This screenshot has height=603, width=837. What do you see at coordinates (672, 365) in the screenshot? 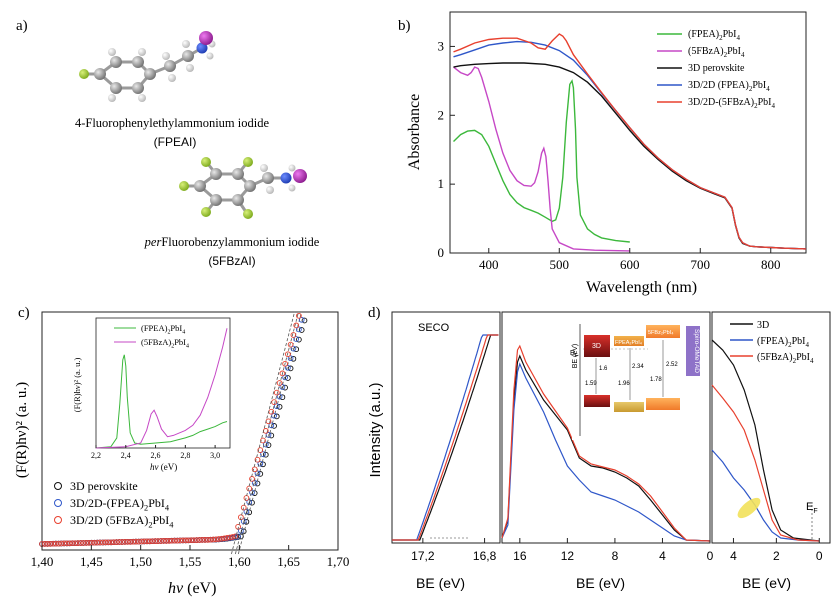
I see `energy-value-4: 2.52` at bounding box center [672, 365].